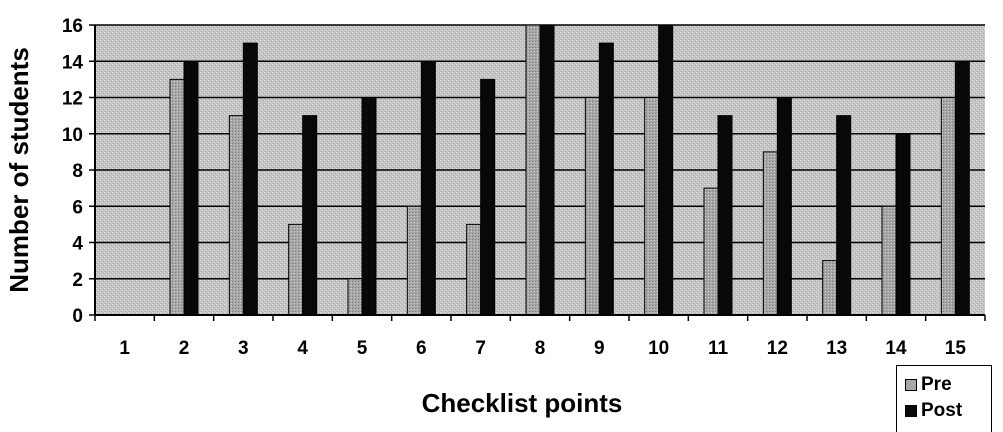  Describe the element at coordinates (73, 62) in the screenshot. I see `y-tick-label: 14` at that location.